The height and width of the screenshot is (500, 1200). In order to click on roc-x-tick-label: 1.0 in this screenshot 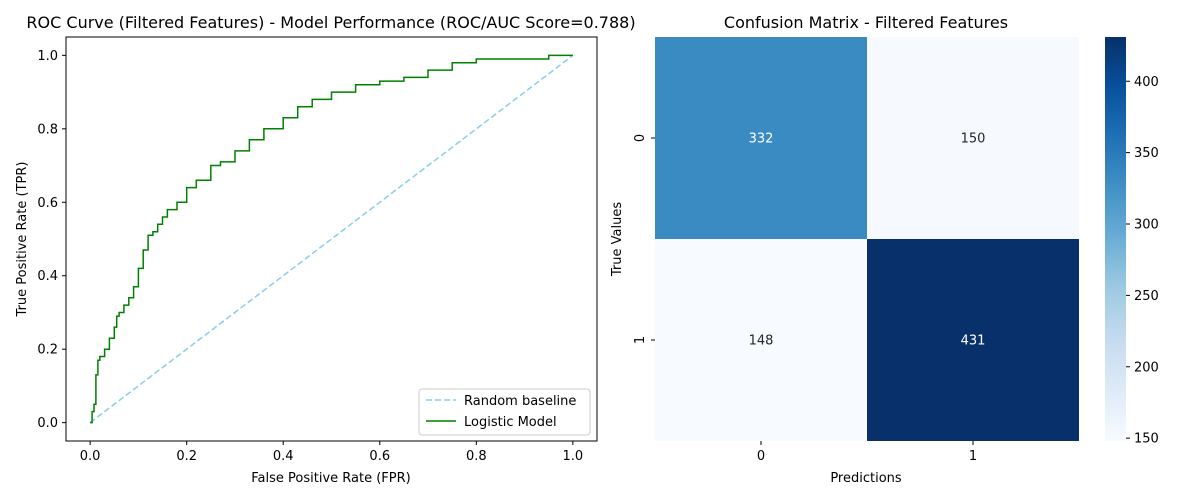, I will do `click(573, 456)`.